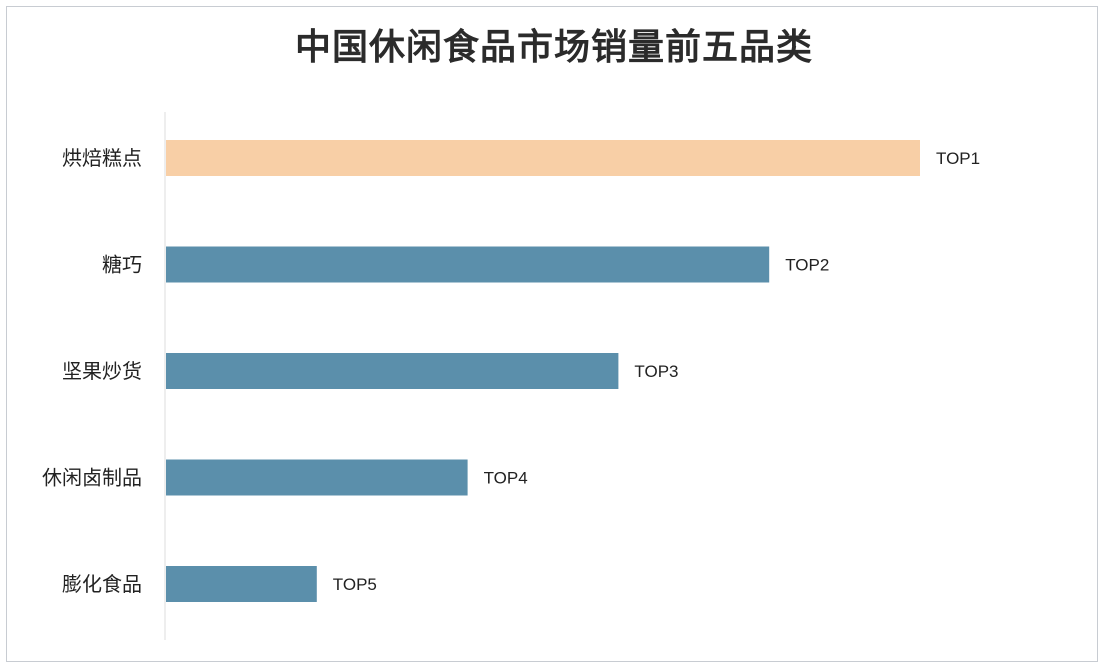 The width and height of the screenshot is (1108, 672). What do you see at coordinates (122, 265) in the screenshot?
I see `category-label-2: 糖巧` at bounding box center [122, 265].